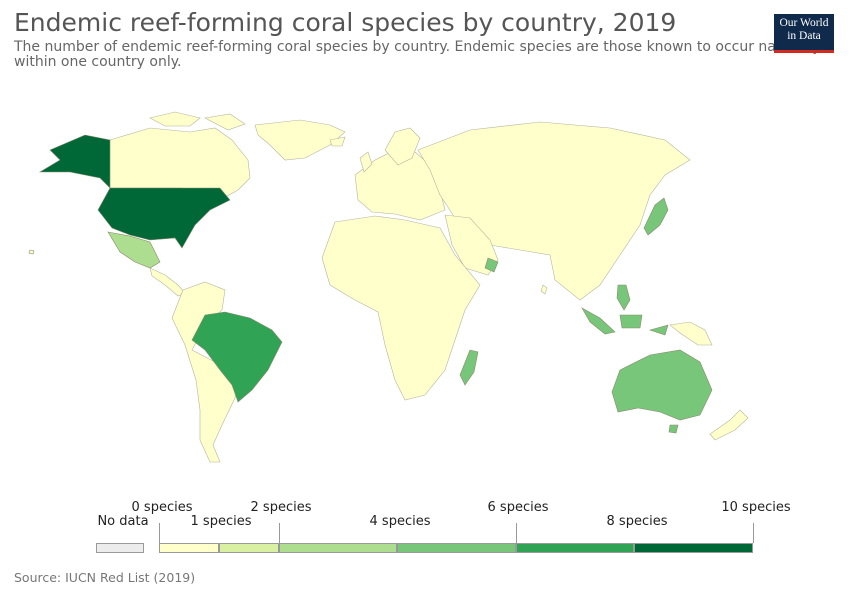 Image resolution: width=850 pixels, height=600 pixels. Describe the element at coordinates (400, 521) in the screenshot. I see `legend-label-4: 4 species` at that location.